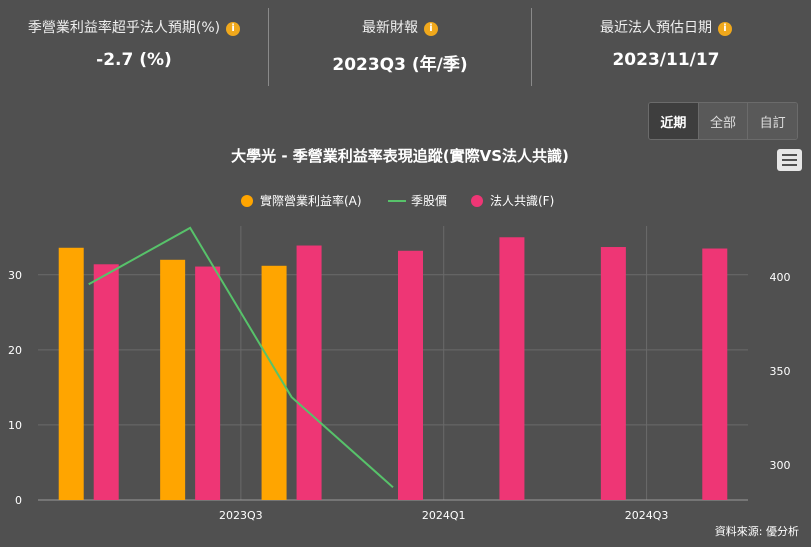  Describe the element at coordinates (400, 65) in the screenshot. I see `stat-value: 2023Q3 (年/季)` at that location.